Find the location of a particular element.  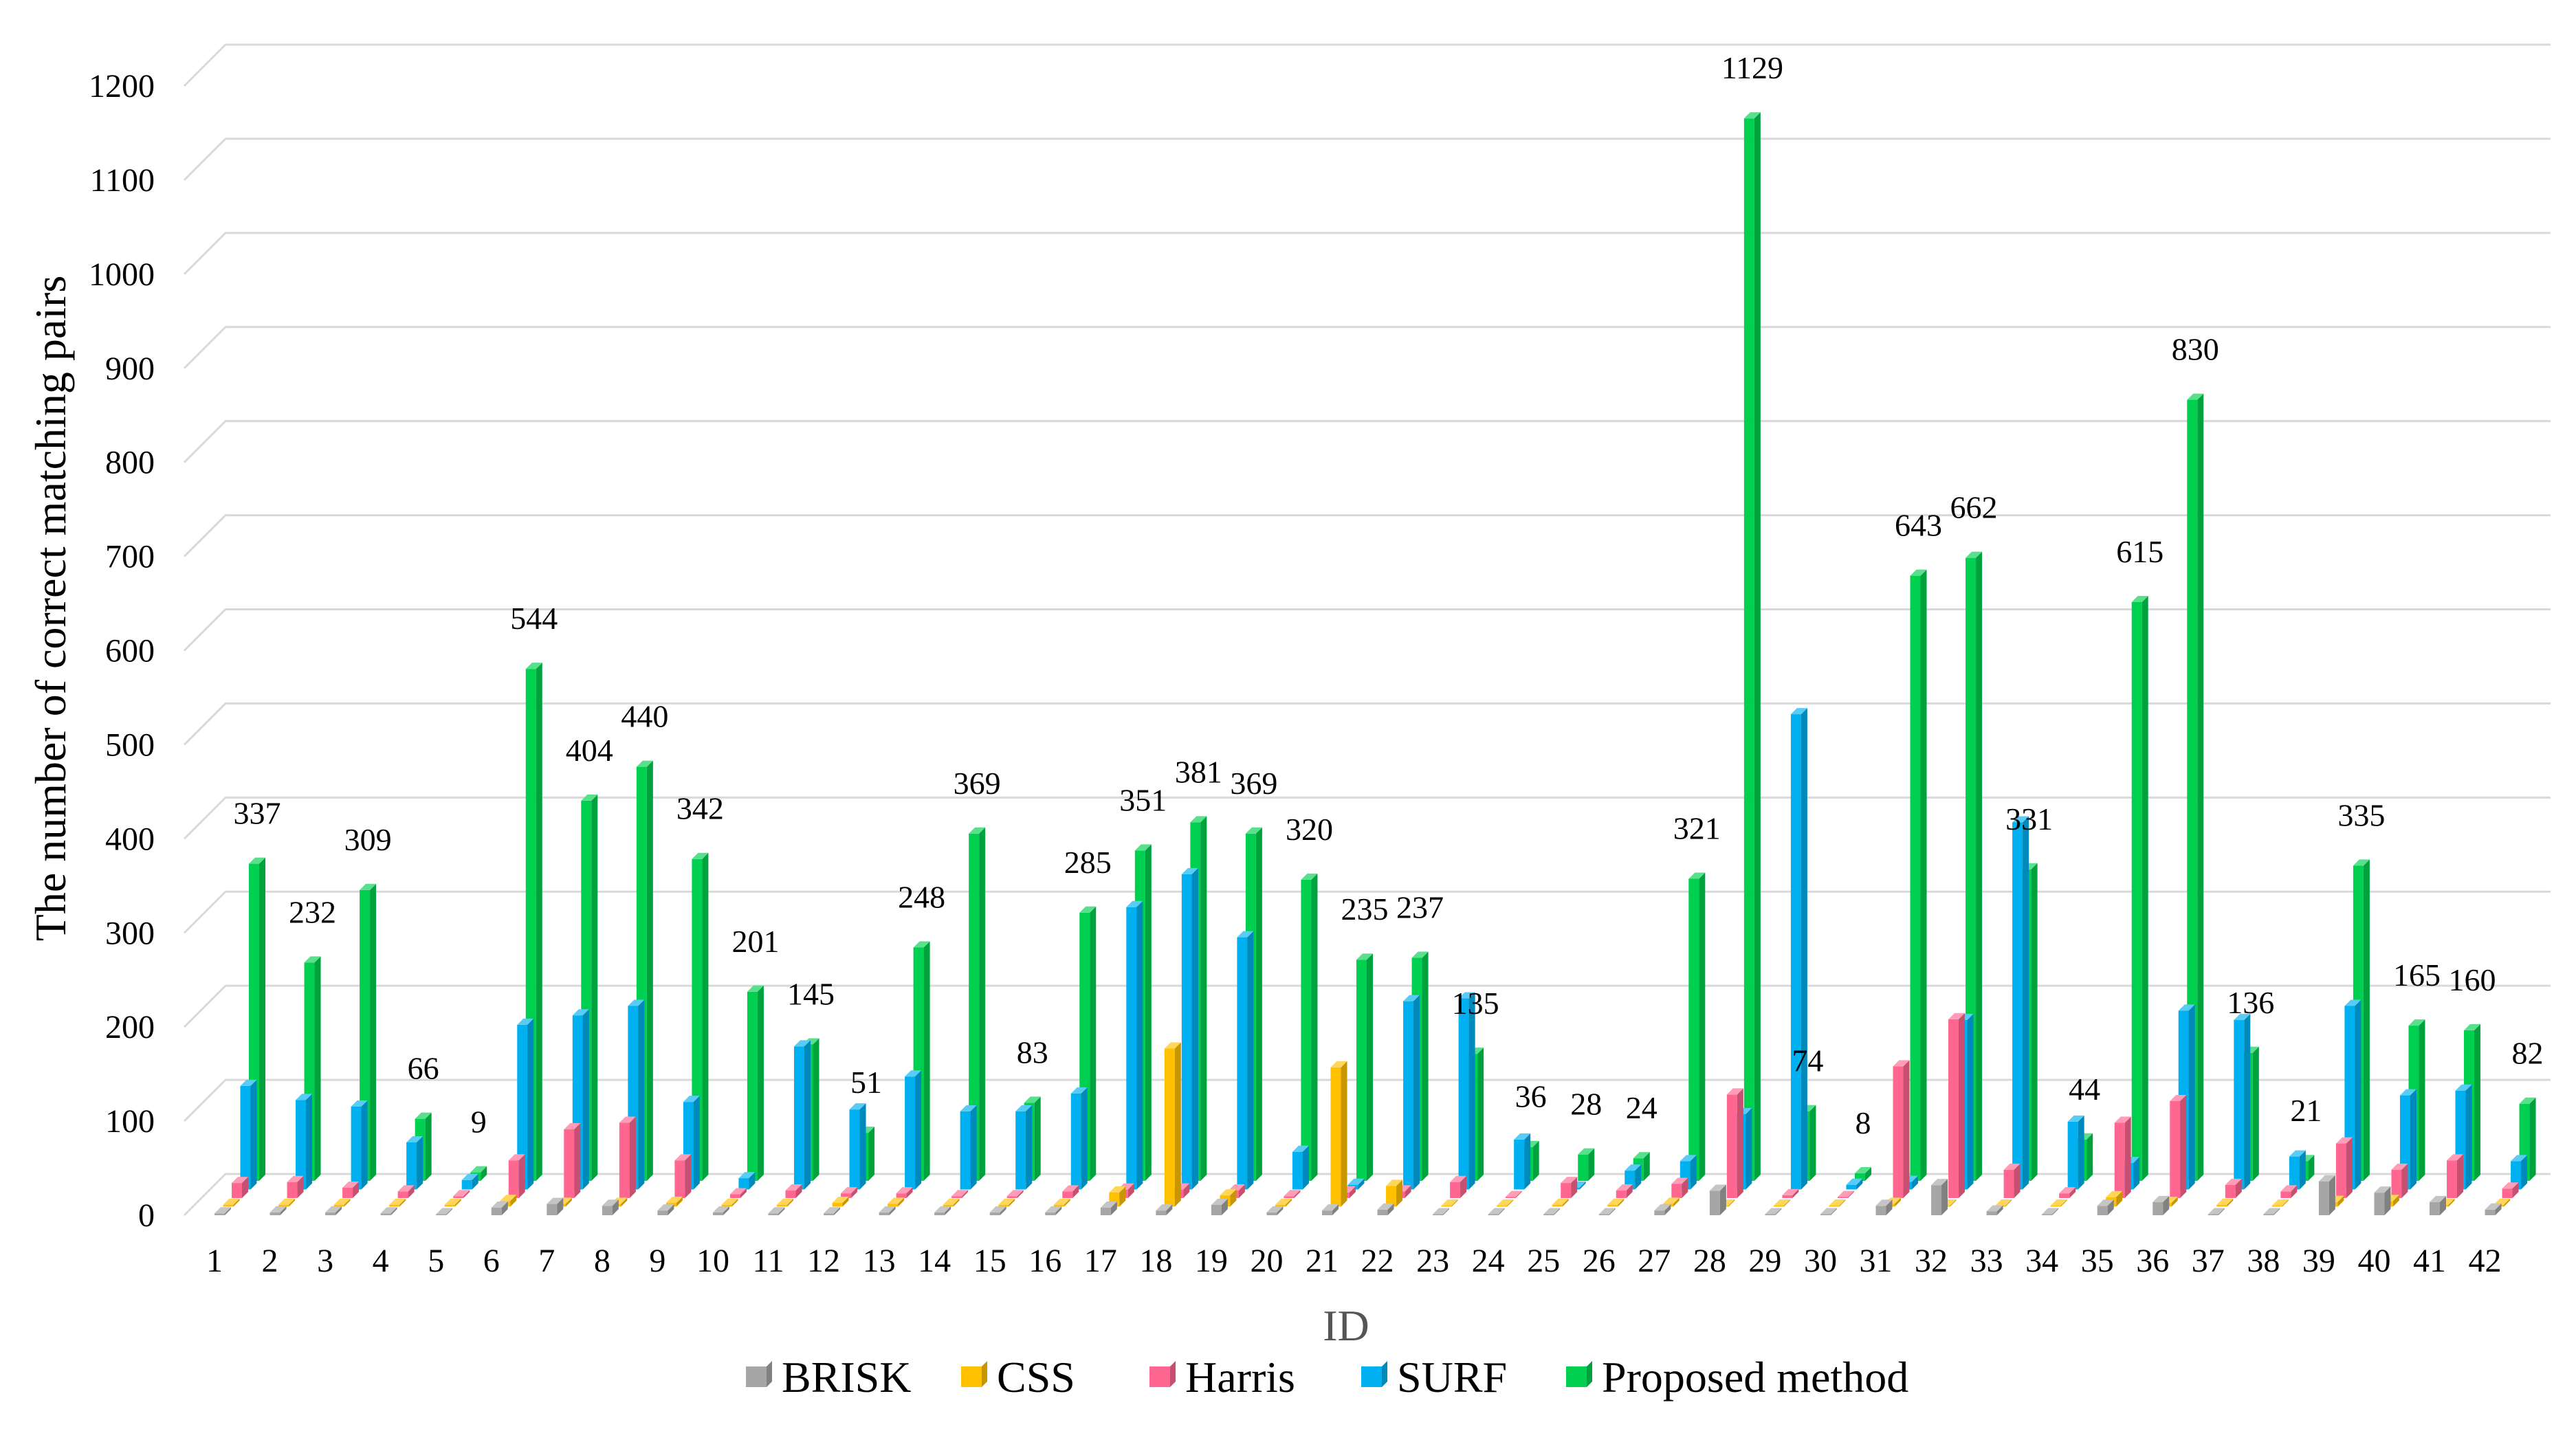

x-tick-label: 32 is located at coordinates (1931, 1261).